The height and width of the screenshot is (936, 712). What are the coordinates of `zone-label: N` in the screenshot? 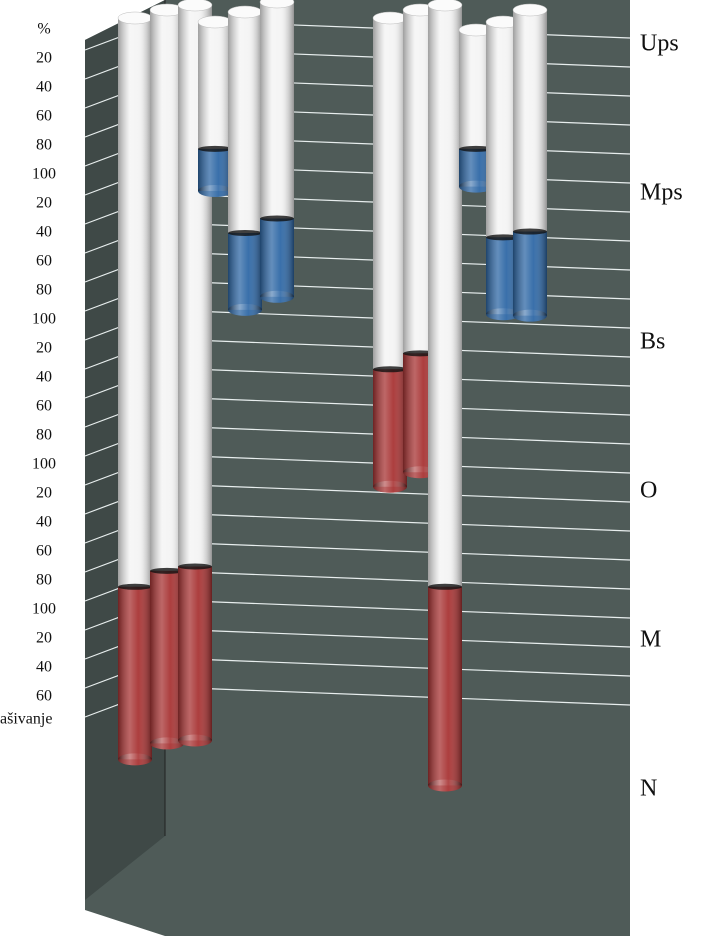 It's located at (648, 789).